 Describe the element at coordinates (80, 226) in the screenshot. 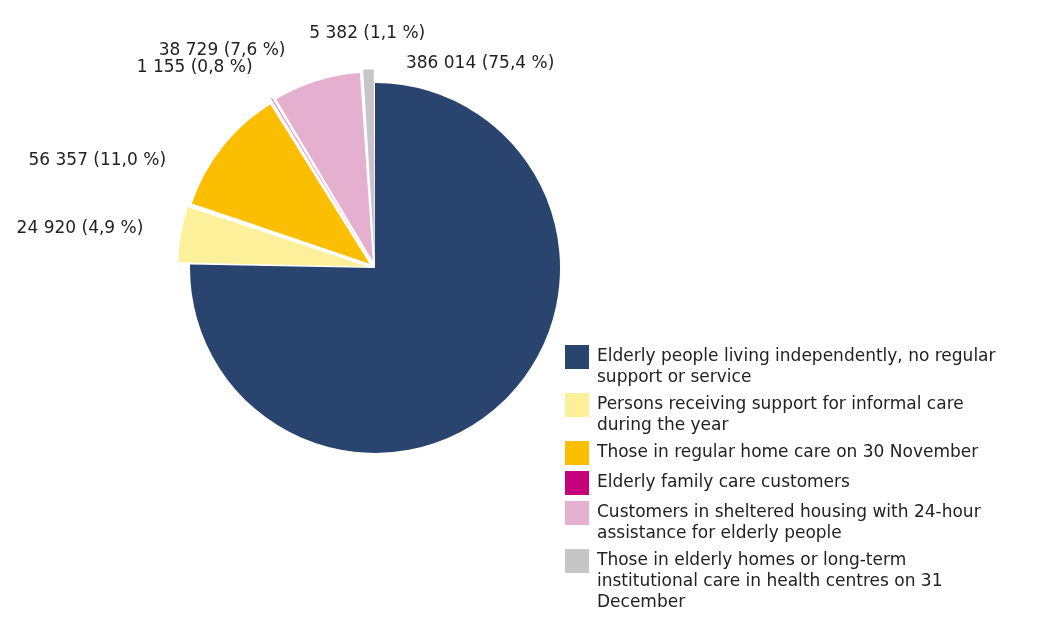

I see `data-label: 24 920 (4,9 %)` at that location.